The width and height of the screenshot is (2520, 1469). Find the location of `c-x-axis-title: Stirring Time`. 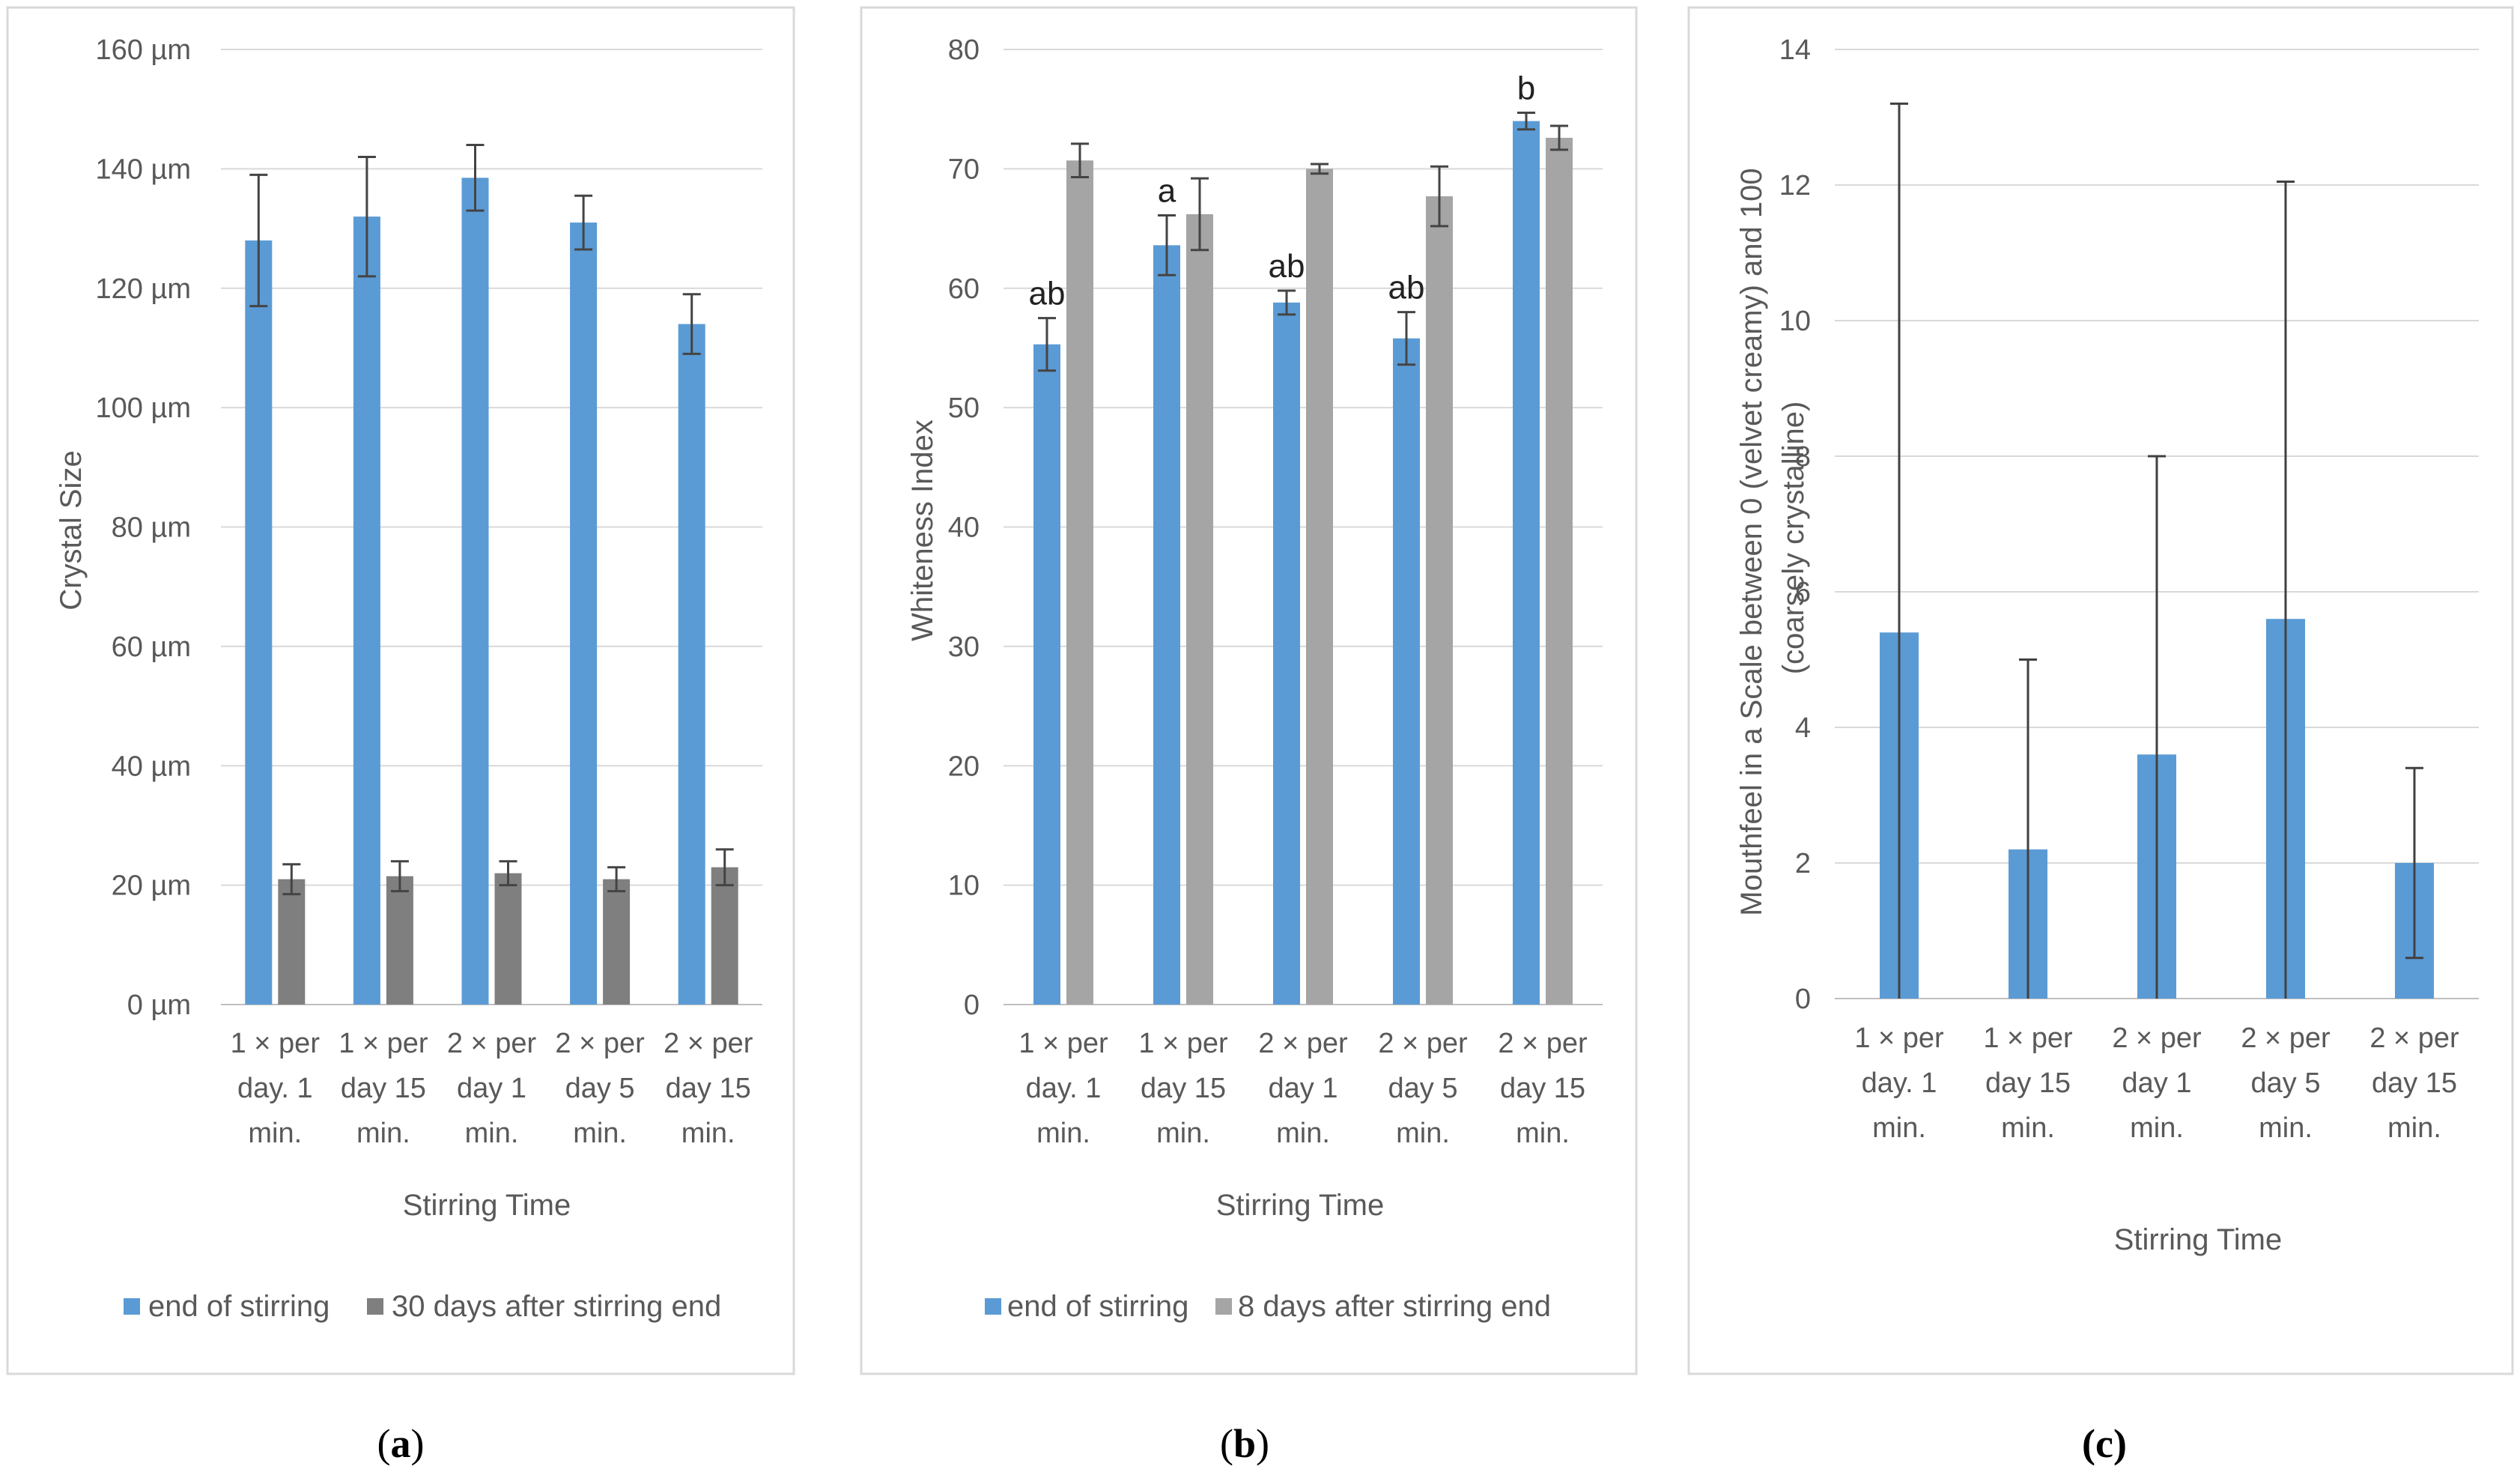

c-x-axis-title: Stirring Time is located at coordinates (2198, 1239).